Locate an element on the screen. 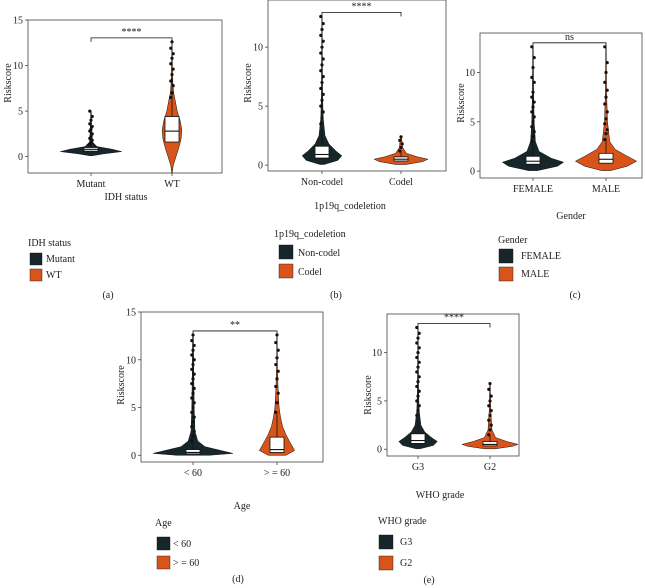  y-tick-label-c-0: 0 is located at coordinates (472, 172).